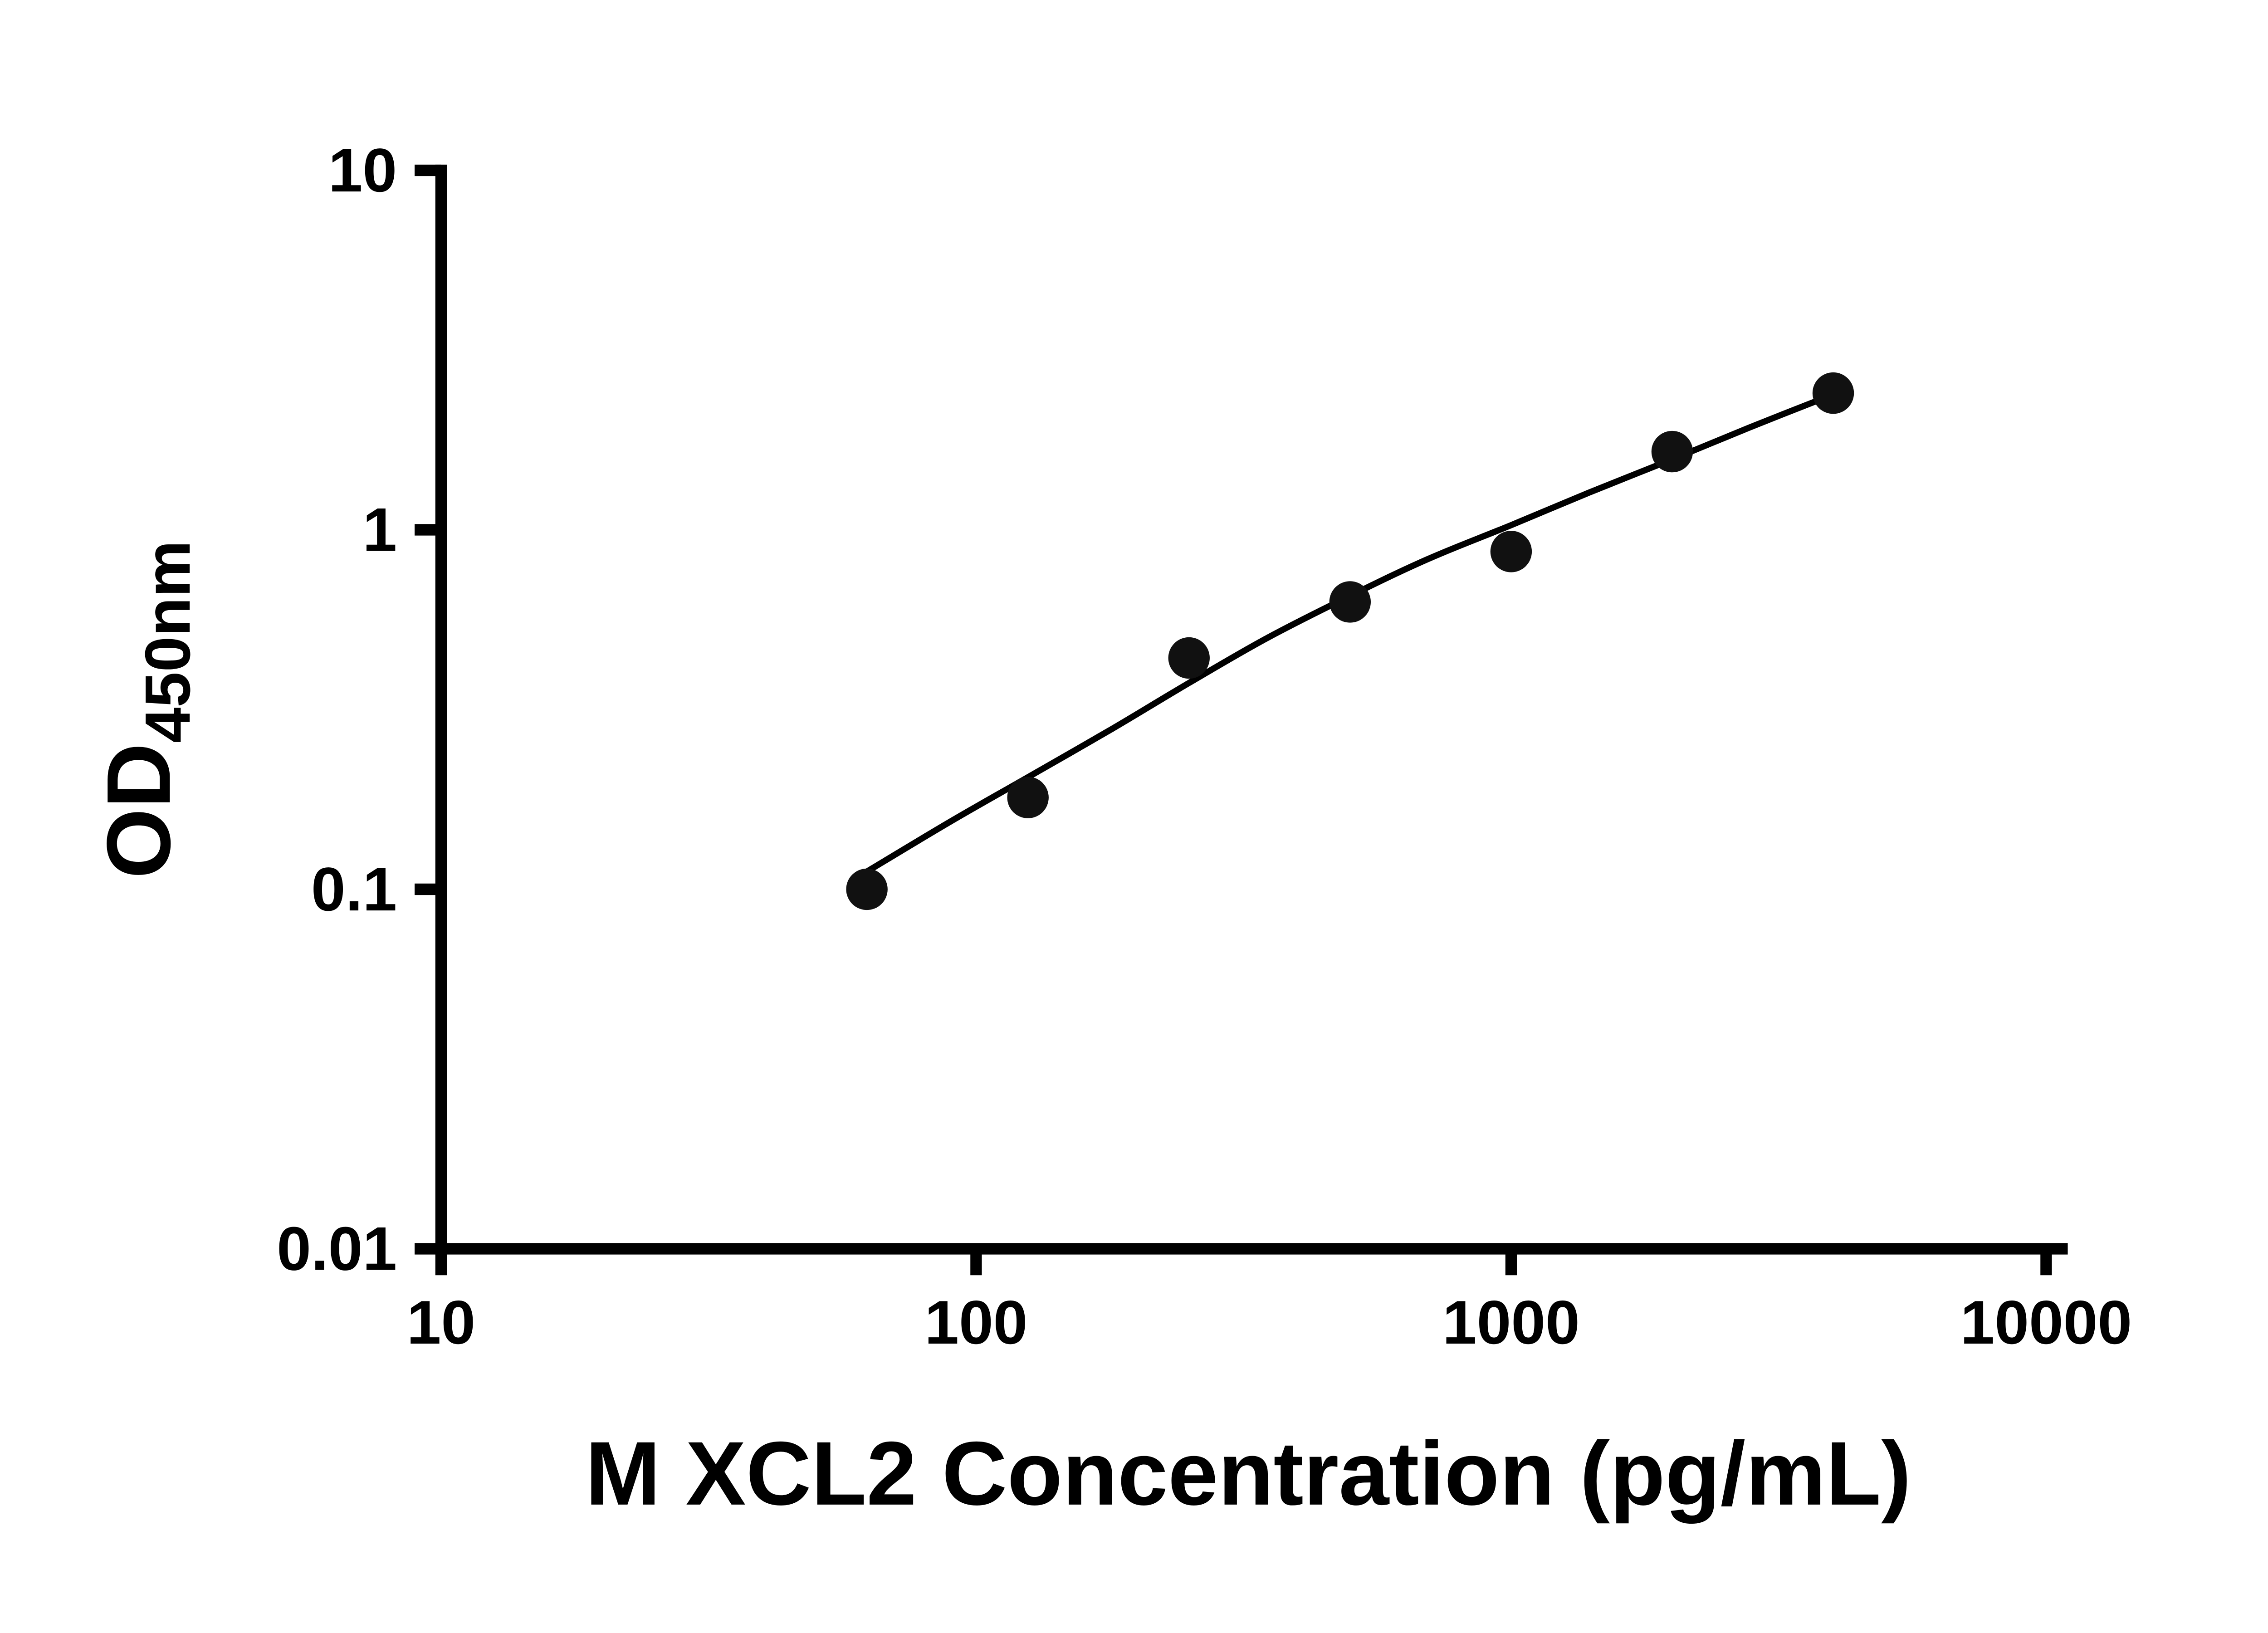 The image size is (2268, 1633). I want to click on y-tick-label: 0.01, so click(337, 1248).